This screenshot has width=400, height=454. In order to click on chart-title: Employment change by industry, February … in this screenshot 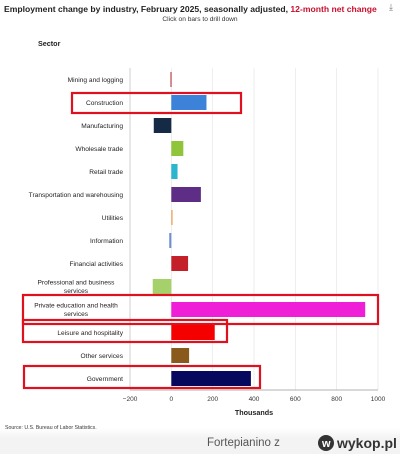, I will do `click(190, 9)`.